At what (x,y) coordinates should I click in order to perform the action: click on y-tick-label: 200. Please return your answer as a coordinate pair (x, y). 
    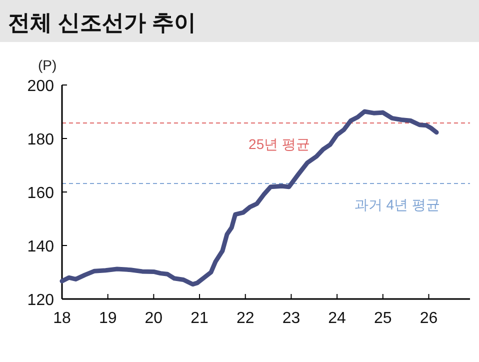
    Looking at the image, I should click on (40, 86).